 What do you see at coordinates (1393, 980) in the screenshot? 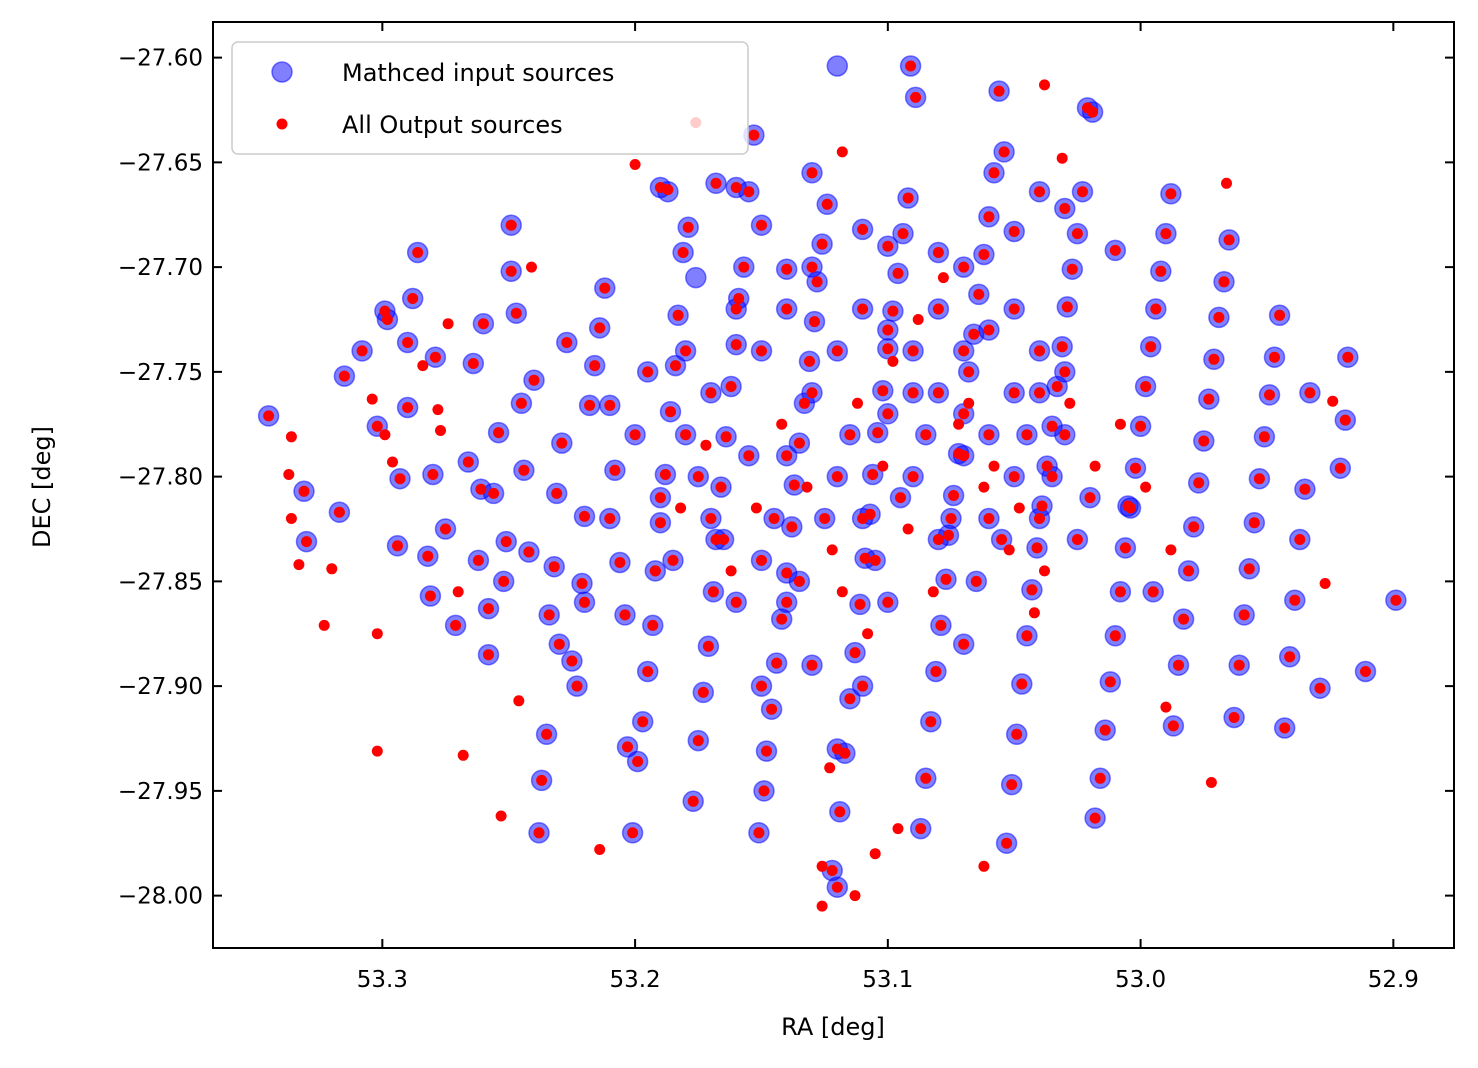
I see `x-tick-label-4: 52.9` at bounding box center [1393, 980].